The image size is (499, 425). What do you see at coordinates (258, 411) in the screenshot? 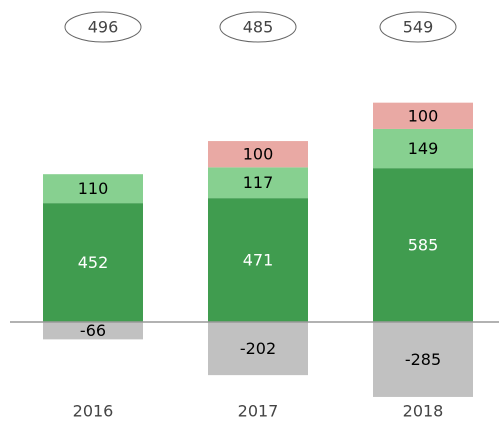
I see `x-tick-label: 2017` at bounding box center [258, 411].